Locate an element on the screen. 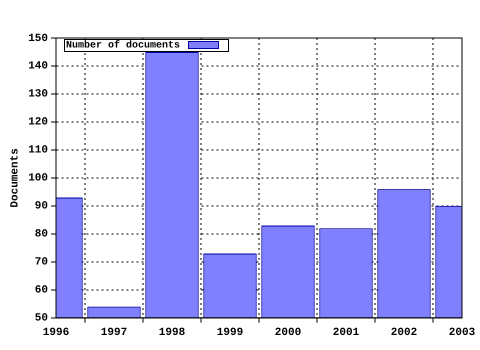  y-tick-label: 100 is located at coordinates (38, 178).